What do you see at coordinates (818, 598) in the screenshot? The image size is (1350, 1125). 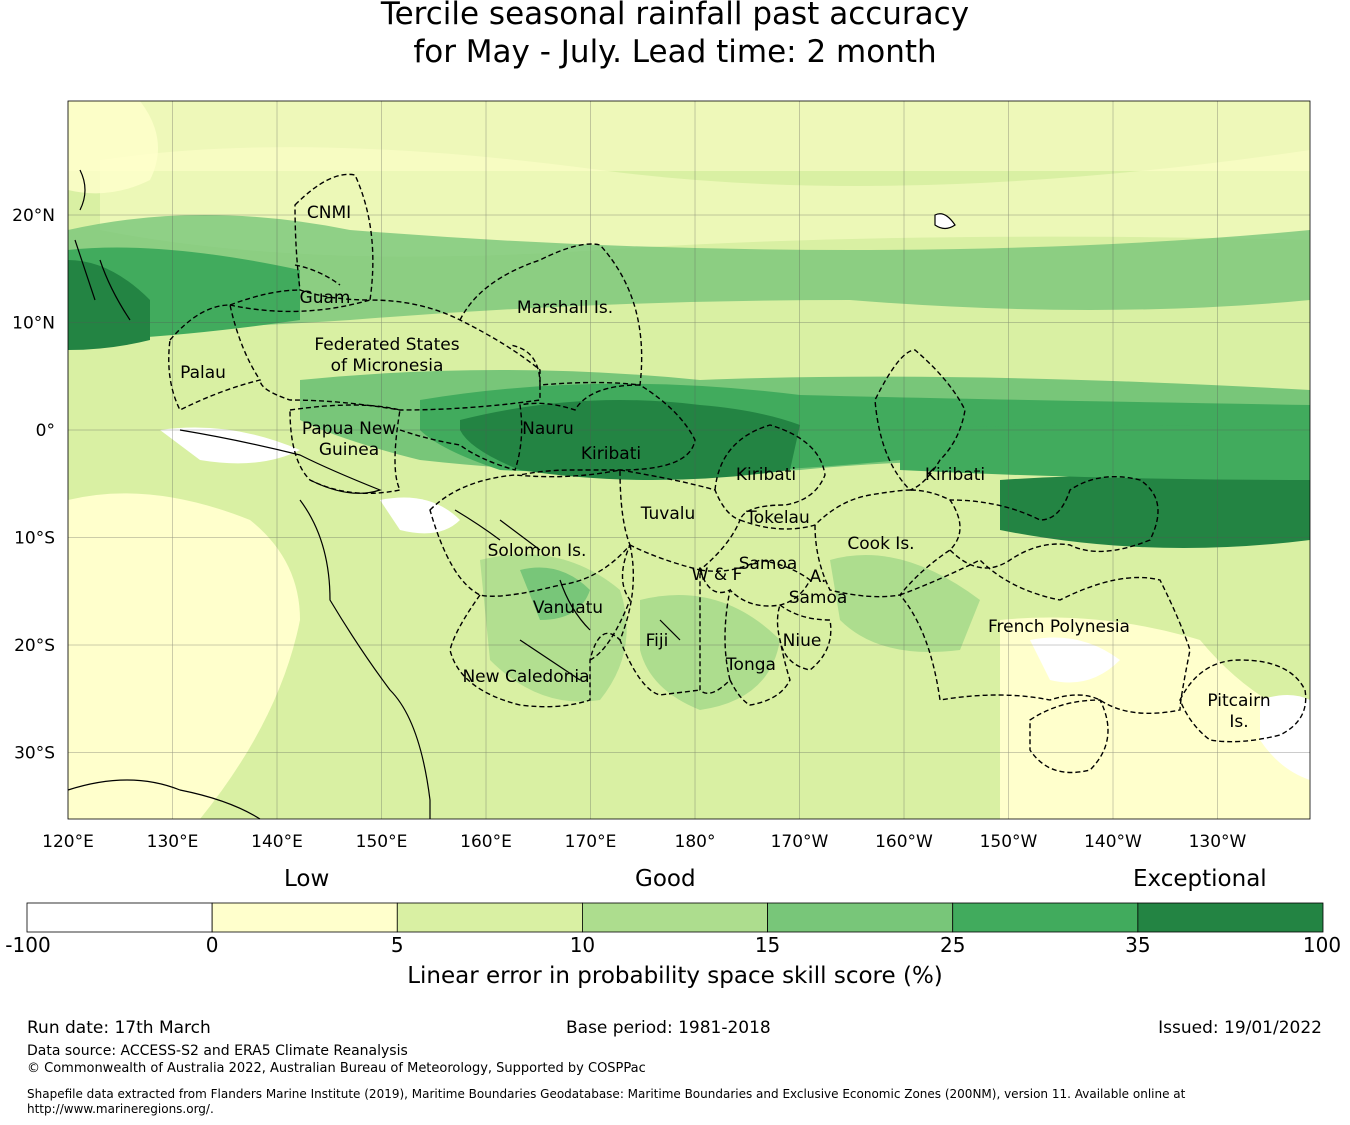 I see `label-american-samoa-line2: Samoa` at bounding box center [818, 598].